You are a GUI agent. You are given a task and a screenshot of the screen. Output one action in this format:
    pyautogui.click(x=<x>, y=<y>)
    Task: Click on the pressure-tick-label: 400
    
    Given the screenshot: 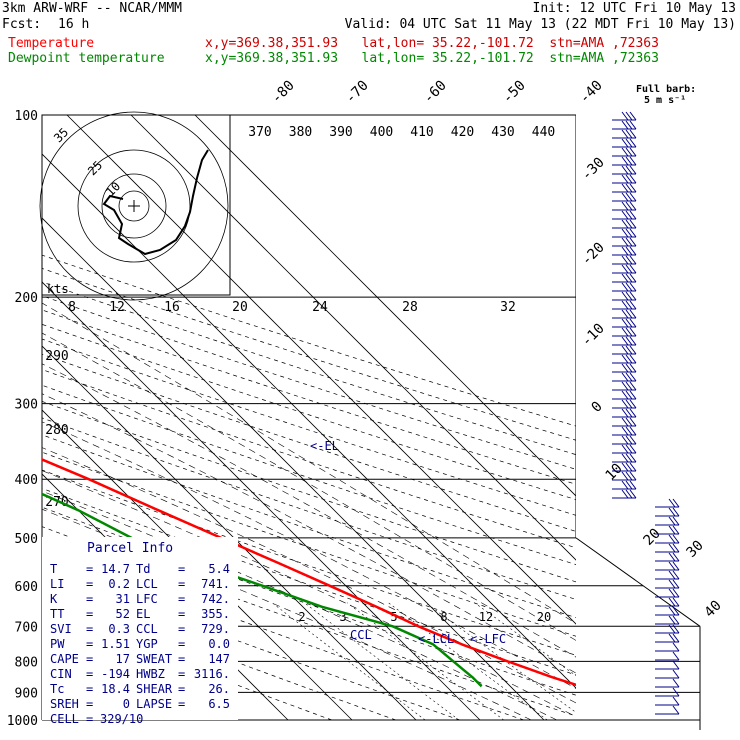 What is the action you would take?
    pyautogui.click(x=26, y=480)
    